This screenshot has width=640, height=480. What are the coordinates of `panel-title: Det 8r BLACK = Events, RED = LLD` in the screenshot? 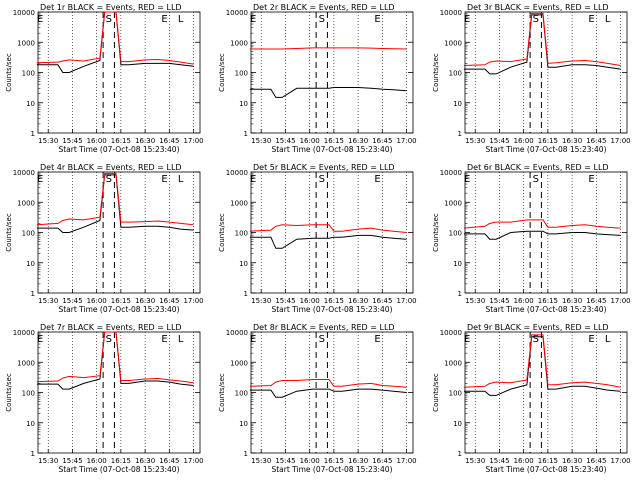 It's located at (324, 327).